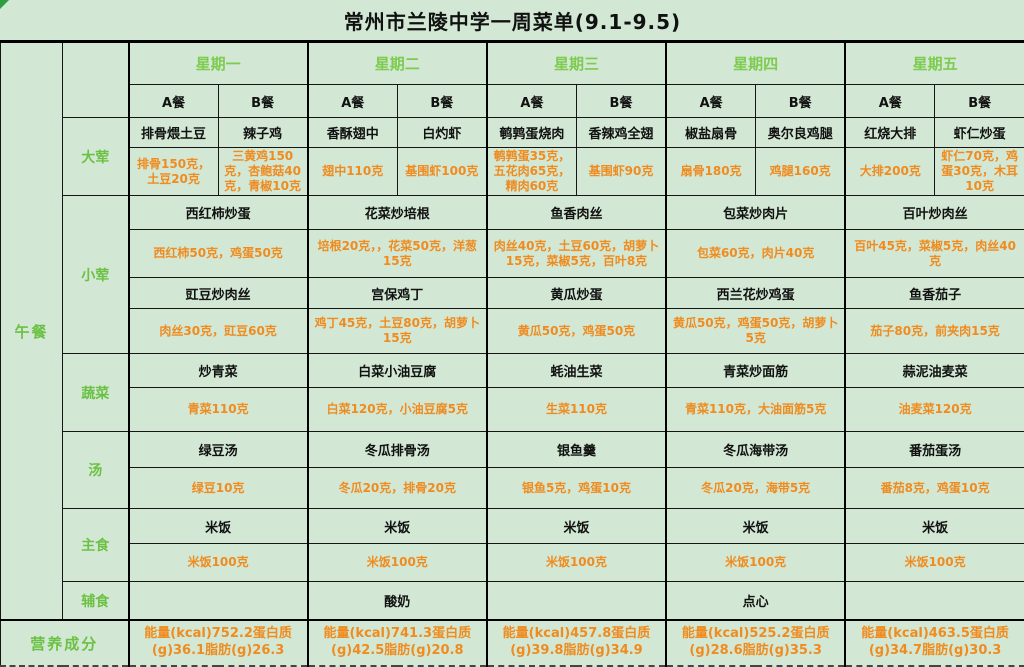 The height and width of the screenshot is (667, 1024). What do you see at coordinates (576, 643) in the screenshot?
I see `nutrition-cell: 能量(kcal)457.8蛋白质(g)39.8脂肪(g)34.9` at bounding box center [576, 643].